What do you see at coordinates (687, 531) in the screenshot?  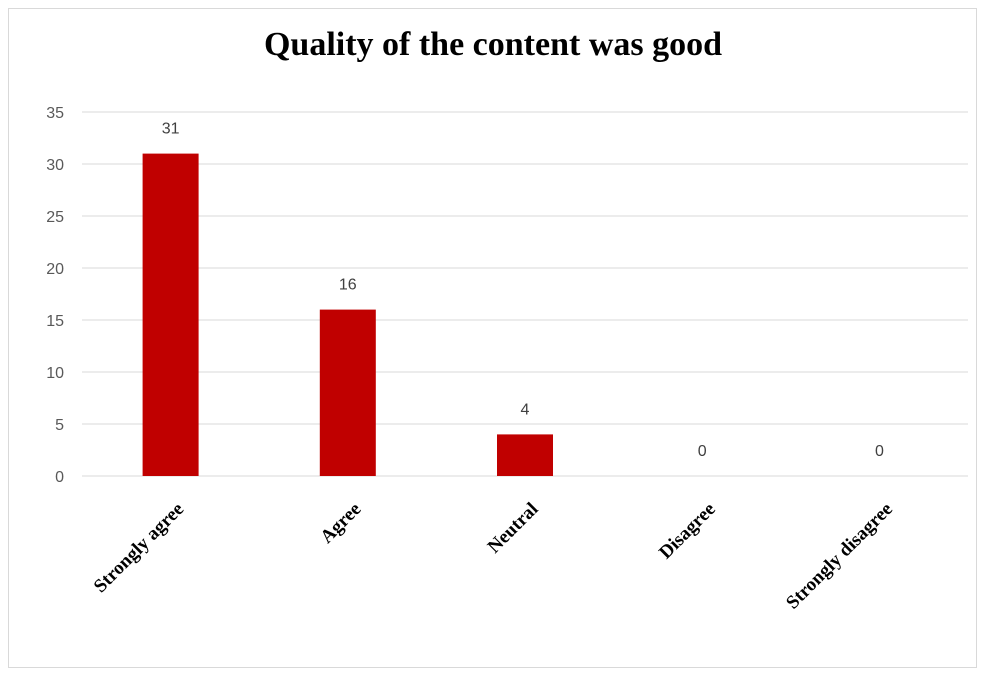 I see `category-label: Disagree` at bounding box center [687, 531].